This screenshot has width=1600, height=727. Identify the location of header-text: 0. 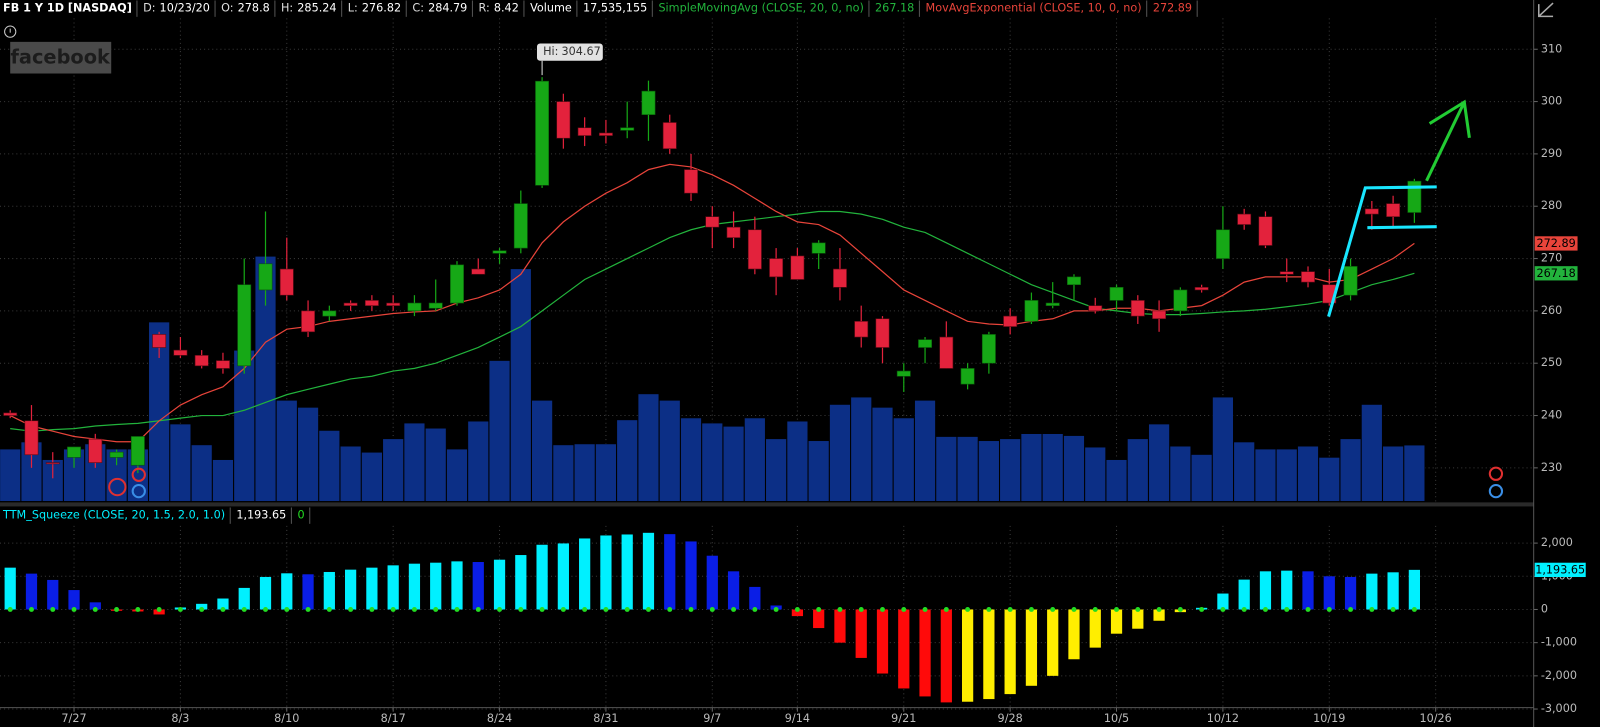
(301, 515).